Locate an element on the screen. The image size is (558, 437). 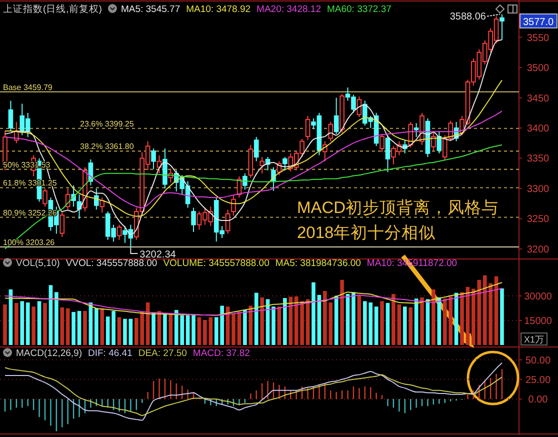
text: DEA: 27.50 is located at coordinates (162, 353).